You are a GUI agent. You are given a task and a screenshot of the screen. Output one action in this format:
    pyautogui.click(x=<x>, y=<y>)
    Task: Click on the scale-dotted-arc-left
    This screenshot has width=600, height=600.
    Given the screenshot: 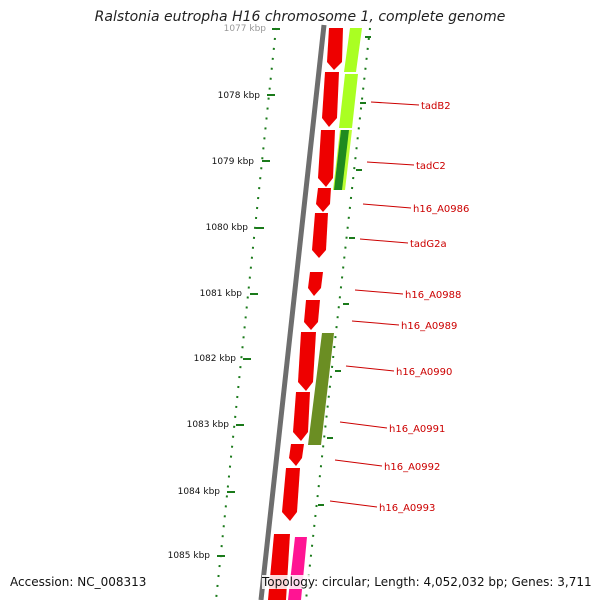 What is the action you would take?
    pyautogui.click(x=246, y=313)
    